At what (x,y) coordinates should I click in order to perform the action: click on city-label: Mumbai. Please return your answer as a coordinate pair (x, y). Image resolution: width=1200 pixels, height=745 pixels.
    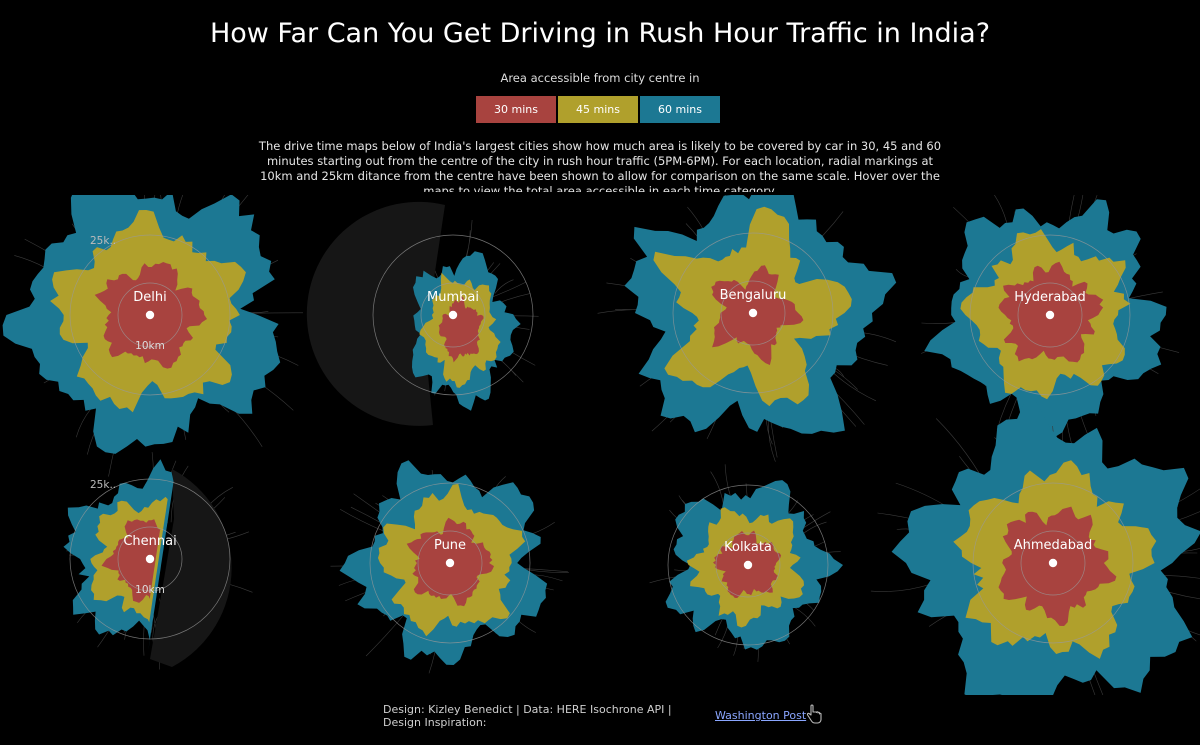
    Looking at the image, I should click on (453, 297).